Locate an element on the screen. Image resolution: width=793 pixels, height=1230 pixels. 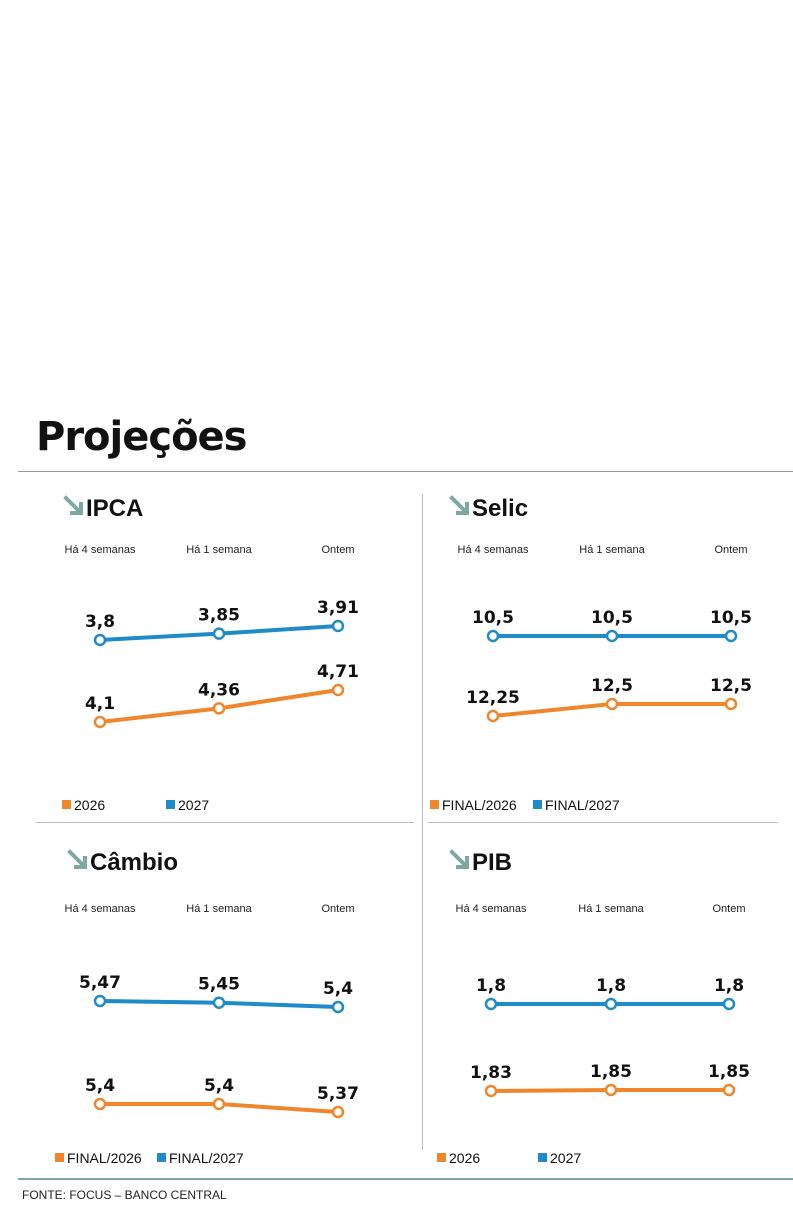
chart-ipca-value-label-orange: 4,71 is located at coordinates (338, 672).